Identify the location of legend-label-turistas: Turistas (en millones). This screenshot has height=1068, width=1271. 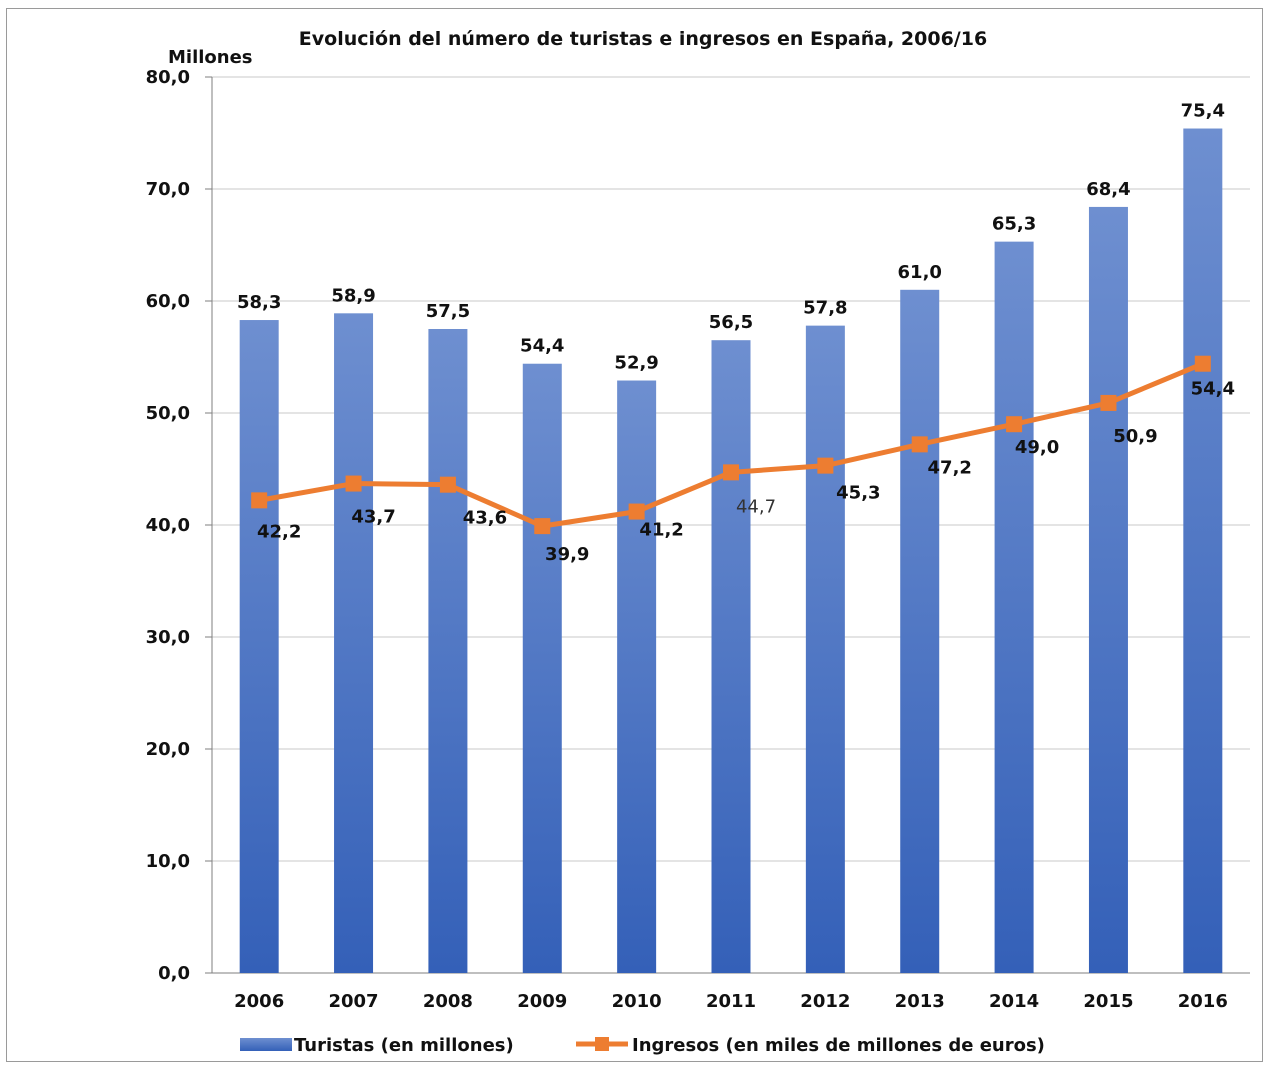
(404, 1045).